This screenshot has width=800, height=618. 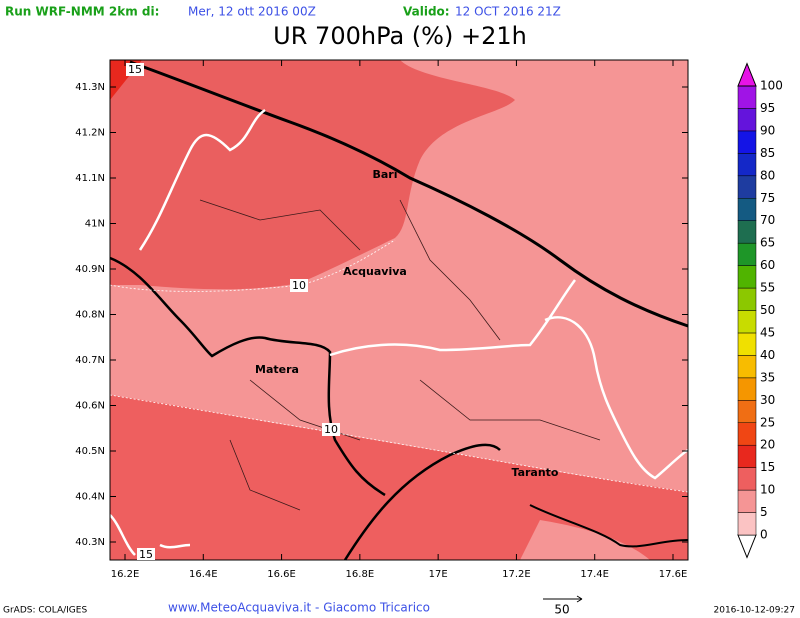 I want to click on arrow-scale: 50, so click(x=561, y=610).